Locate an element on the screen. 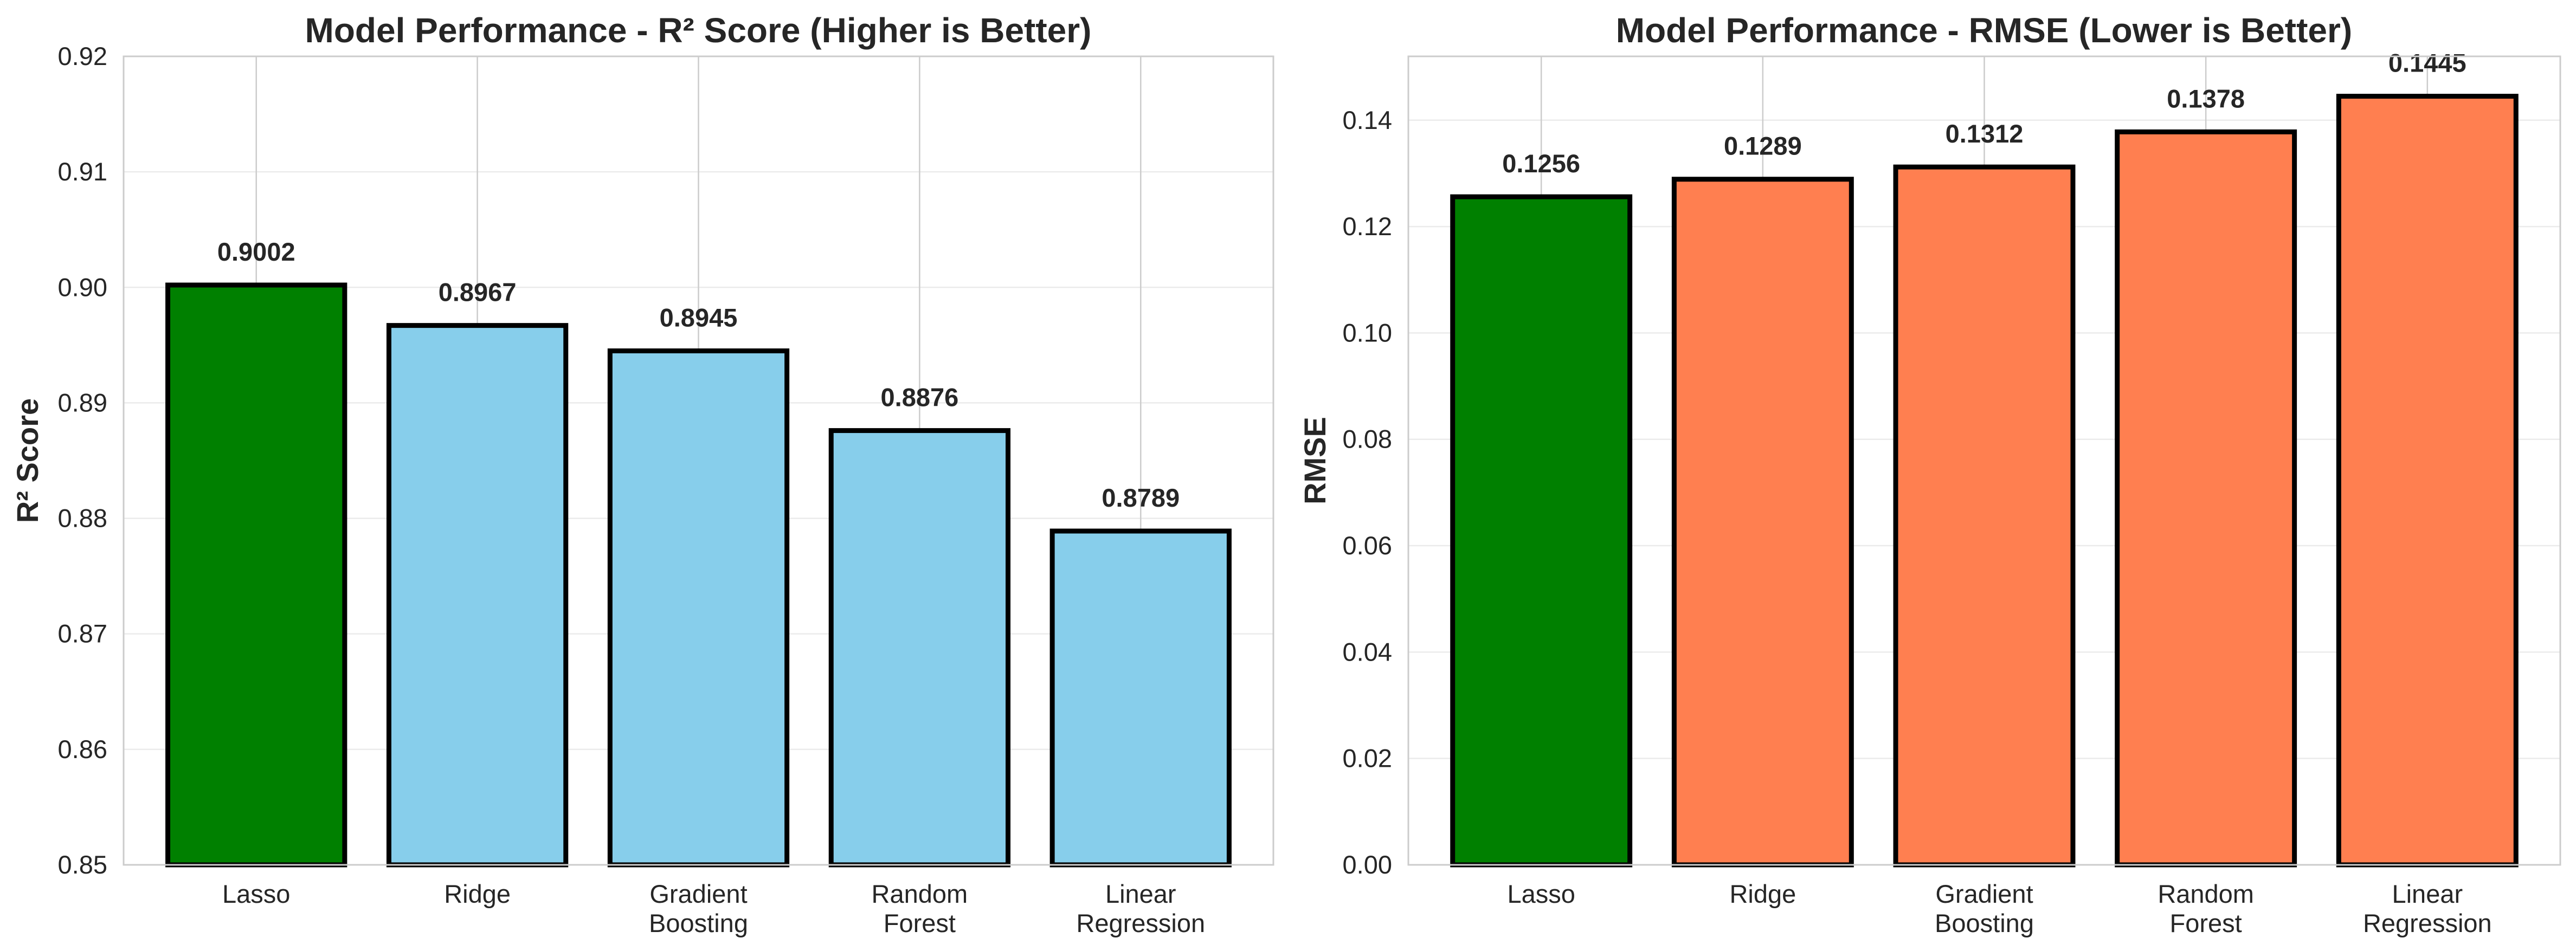 The height and width of the screenshot is (951, 2576). bar-value-label: 0.1445 is located at coordinates (2427, 63).